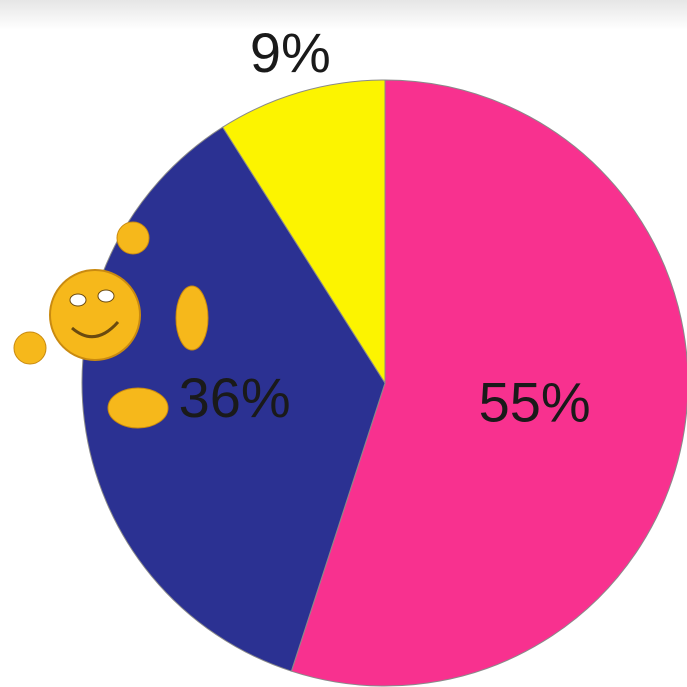 Image resolution: width=687 pixels, height=687 pixels. Describe the element at coordinates (303, 232) in the screenshot. I see `pie-slice` at that location.